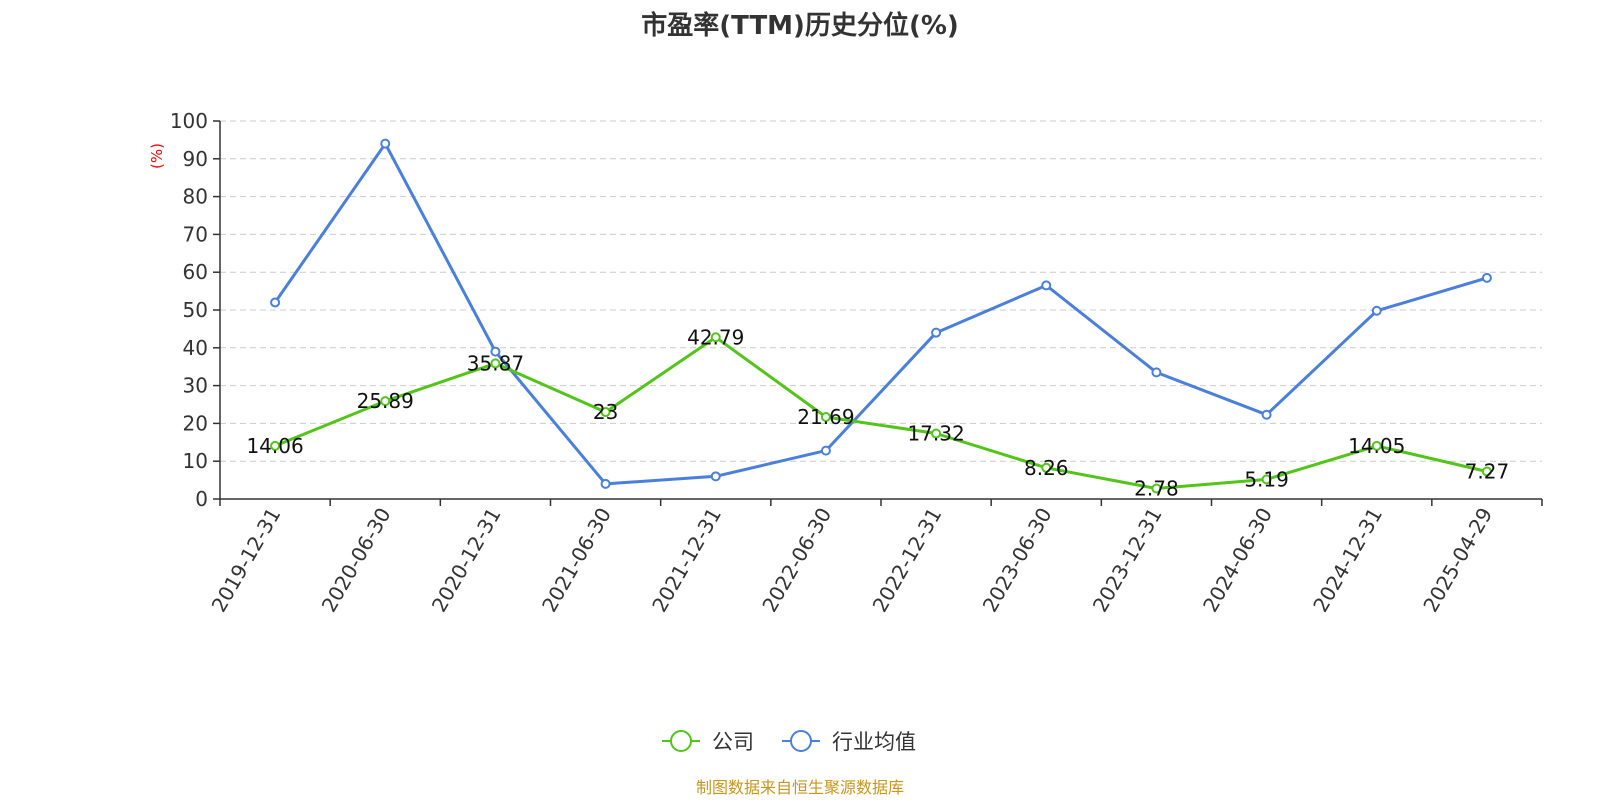 Image resolution: width=1600 pixels, height=804 pixels. What do you see at coordinates (708, 742) in the screenshot?
I see `legend-item-company: 公司` at bounding box center [708, 742].